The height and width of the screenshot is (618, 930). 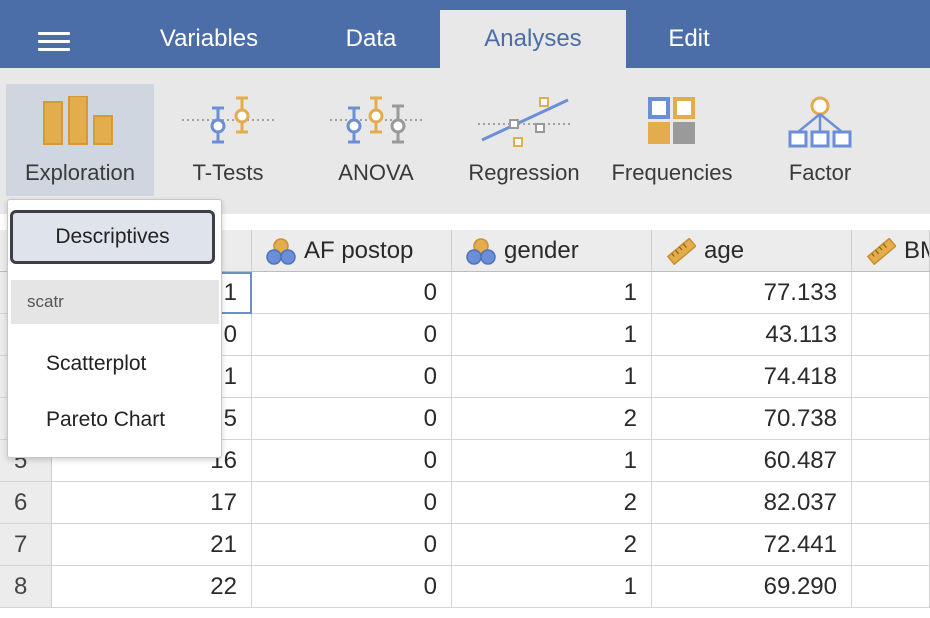 I want to click on menu-item-descriptives: Descriptives, so click(x=112, y=237).